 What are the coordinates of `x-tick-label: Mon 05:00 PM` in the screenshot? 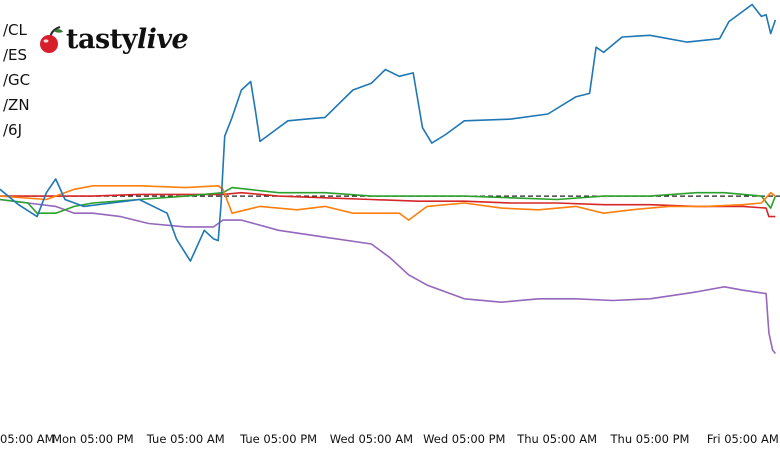 It's located at (93, 439).